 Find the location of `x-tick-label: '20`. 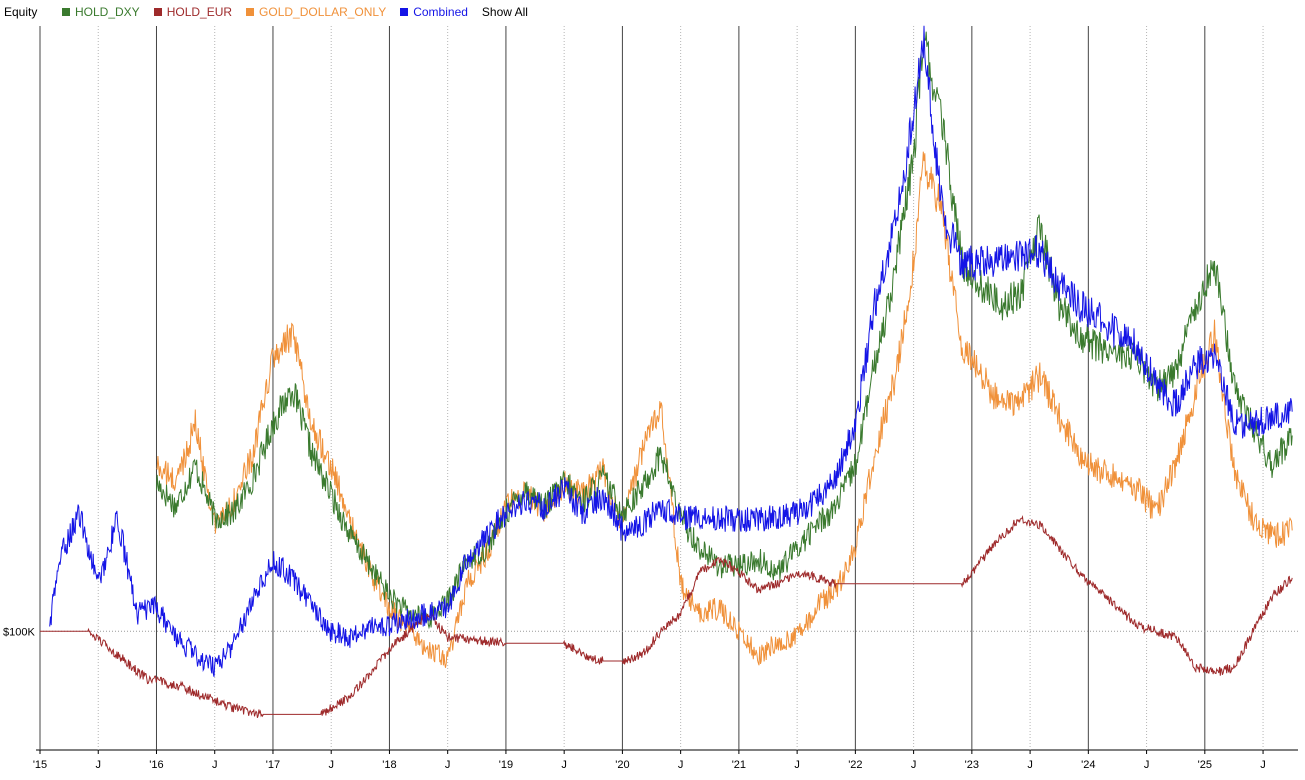

x-tick-label: '20 is located at coordinates (622, 765).